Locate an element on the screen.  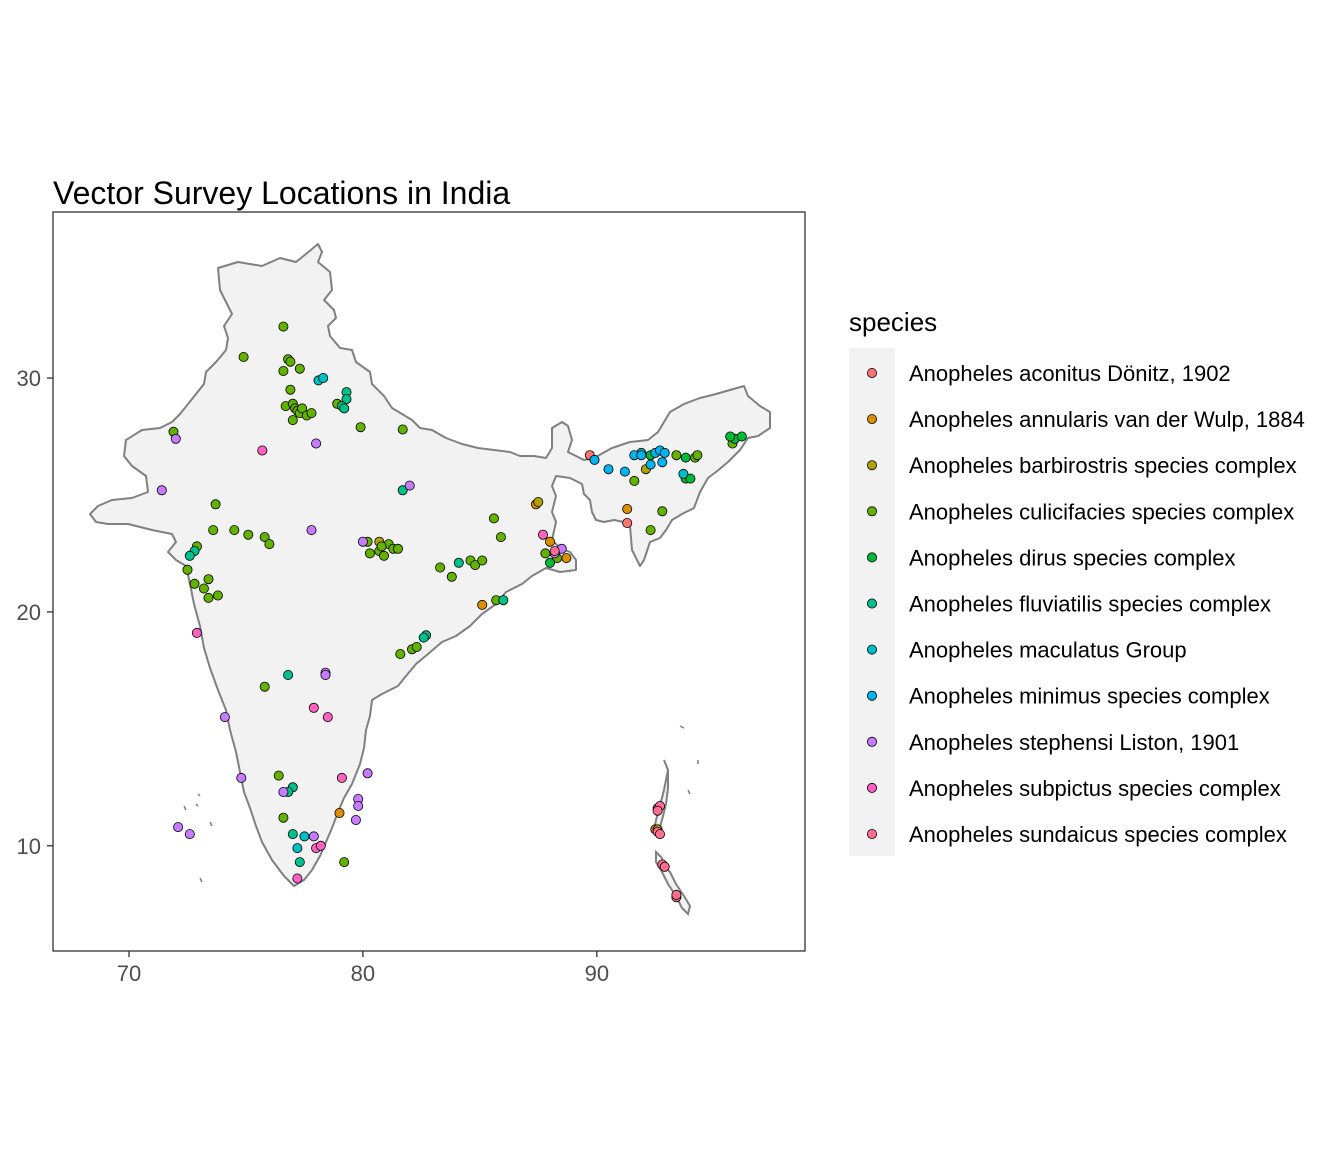
y-tick-label: 10 is located at coordinates (29, 846).